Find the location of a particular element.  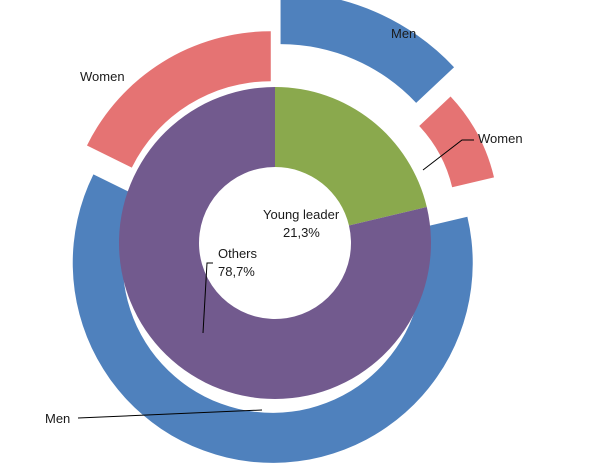

inner-slice-young-leader is located at coordinates (351, 156).